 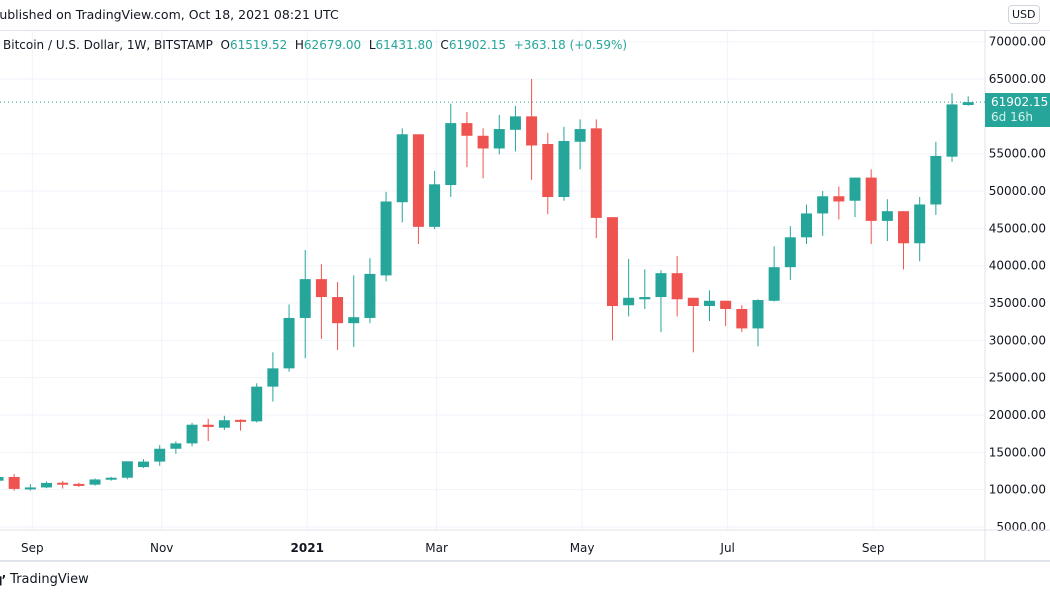 I want to click on y-tick-label: 35000.00, so click(x=1017, y=303).